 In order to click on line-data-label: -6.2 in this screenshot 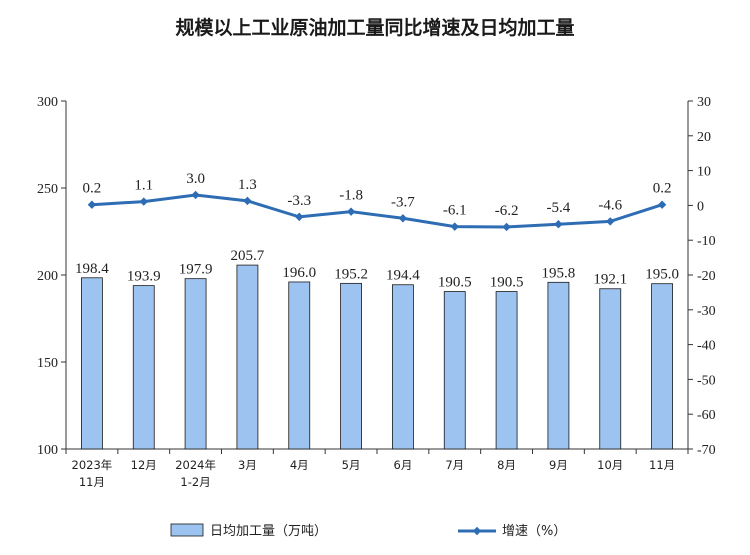, I will do `click(507, 211)`.